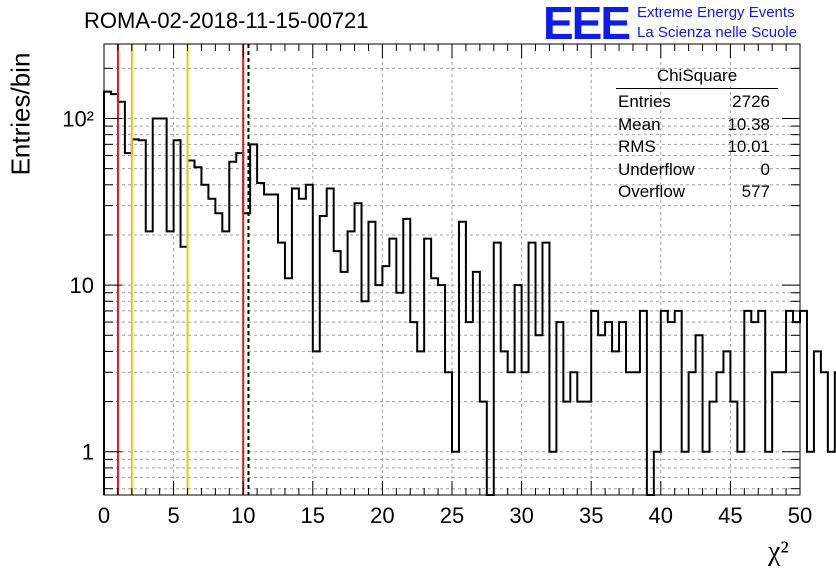 The height and width of the screenshot is (572, 836). Describe the element at coordinates (243, 515) in the screenshot. I see `x-tick-label: 10` at that location.